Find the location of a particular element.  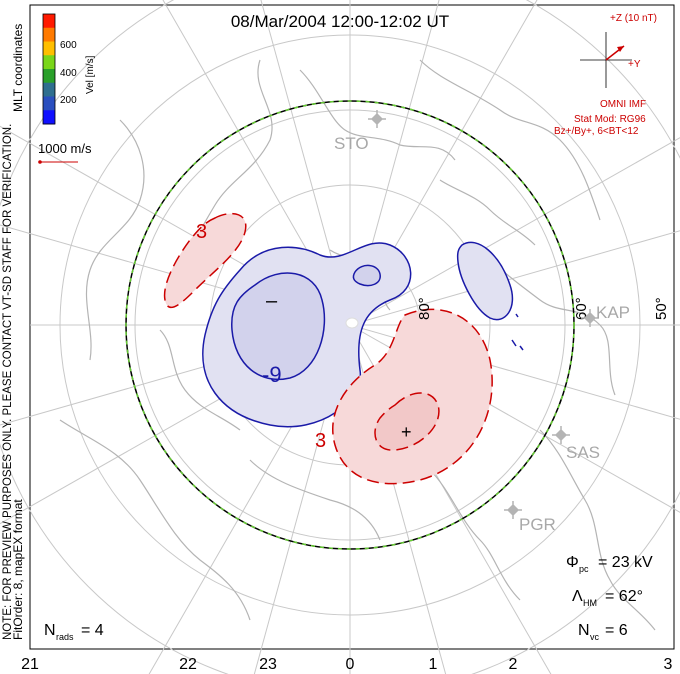

velocity-colorbar-frame is located at coordinates (49, 69).